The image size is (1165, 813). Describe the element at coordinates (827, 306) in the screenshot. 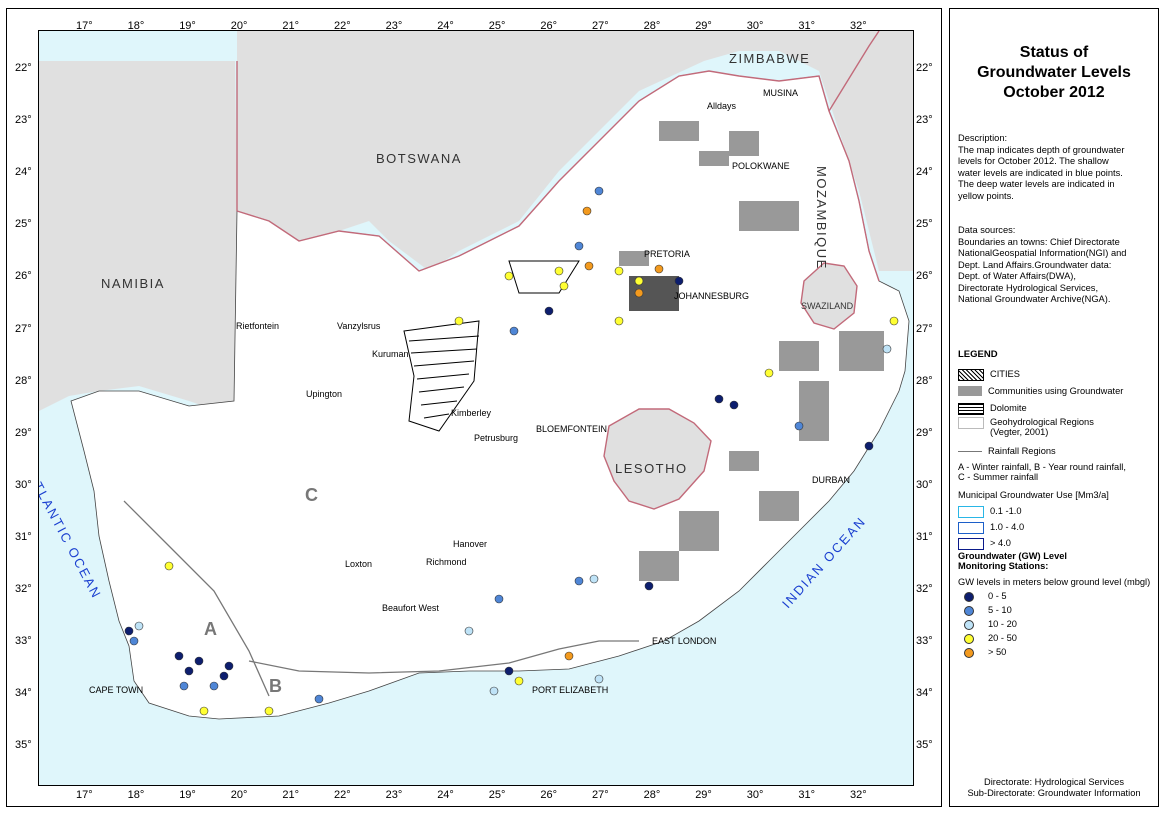

I see `label-swaziland: SWAZILAND` at that location.